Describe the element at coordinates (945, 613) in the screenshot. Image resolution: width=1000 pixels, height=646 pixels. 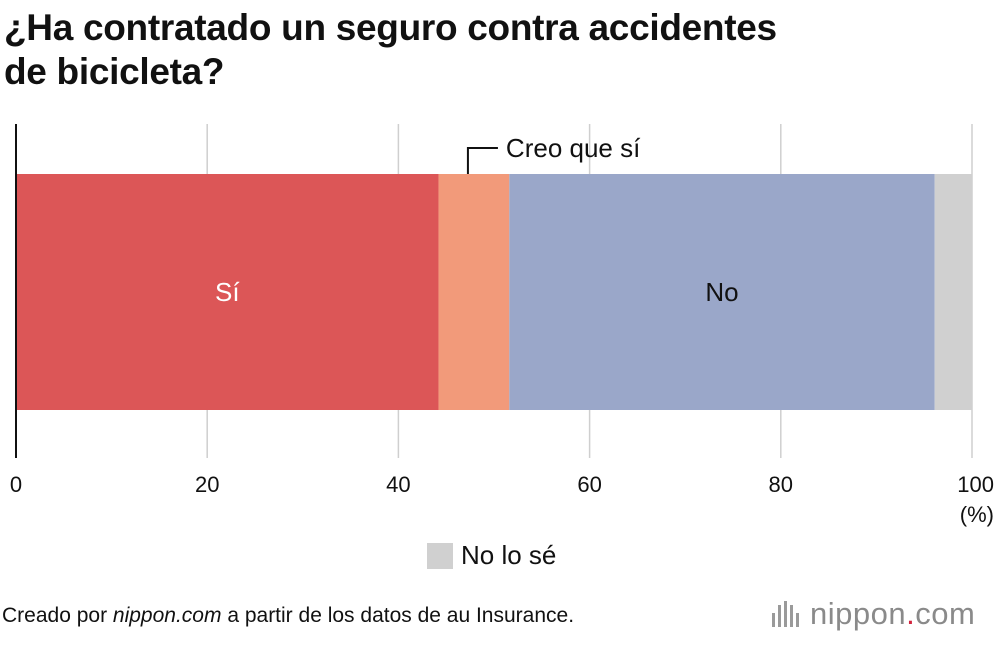
I see `logo-tld: com` at that location.